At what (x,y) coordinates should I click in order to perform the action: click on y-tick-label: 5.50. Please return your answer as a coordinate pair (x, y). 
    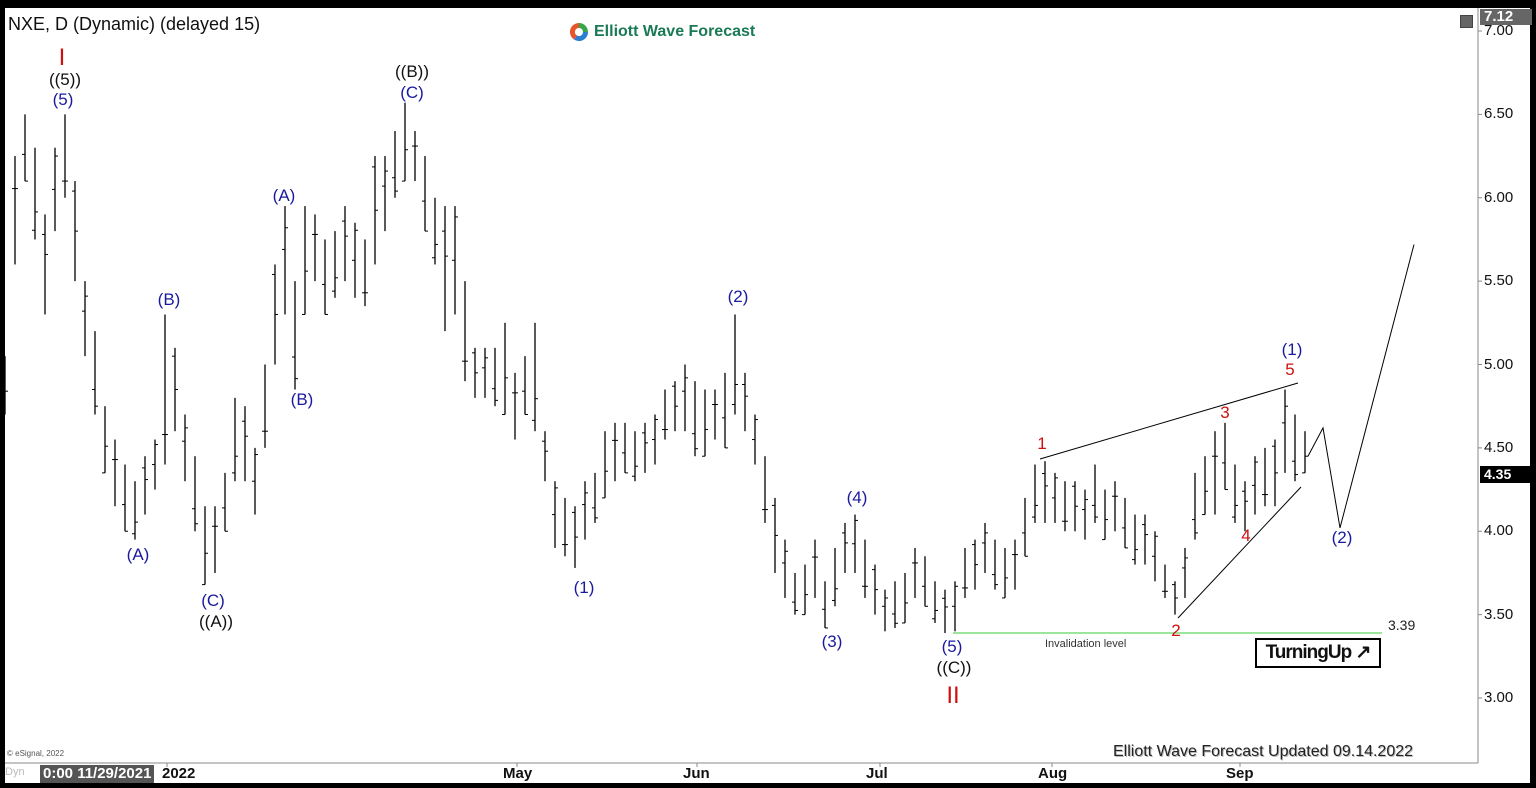
    Looking at the image, I should click on (1499, 281).